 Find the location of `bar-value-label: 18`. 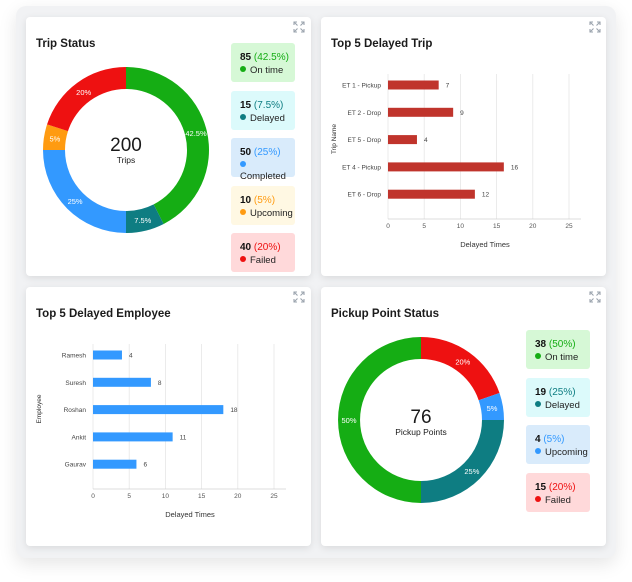

bar-value-label: 18 is located at coordinates (234, 410).